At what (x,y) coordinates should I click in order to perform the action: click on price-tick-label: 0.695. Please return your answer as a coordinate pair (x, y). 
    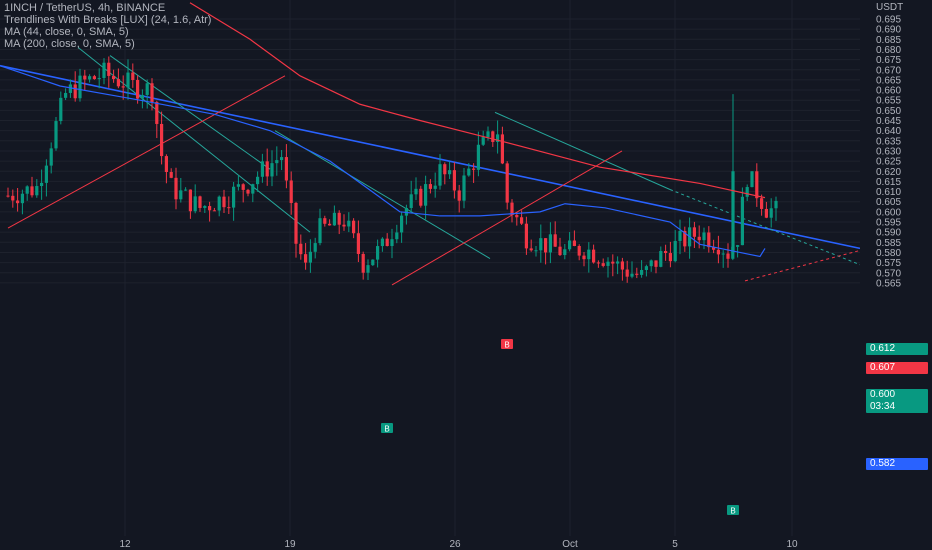
    Looking at the image, I should click on (888, 20).